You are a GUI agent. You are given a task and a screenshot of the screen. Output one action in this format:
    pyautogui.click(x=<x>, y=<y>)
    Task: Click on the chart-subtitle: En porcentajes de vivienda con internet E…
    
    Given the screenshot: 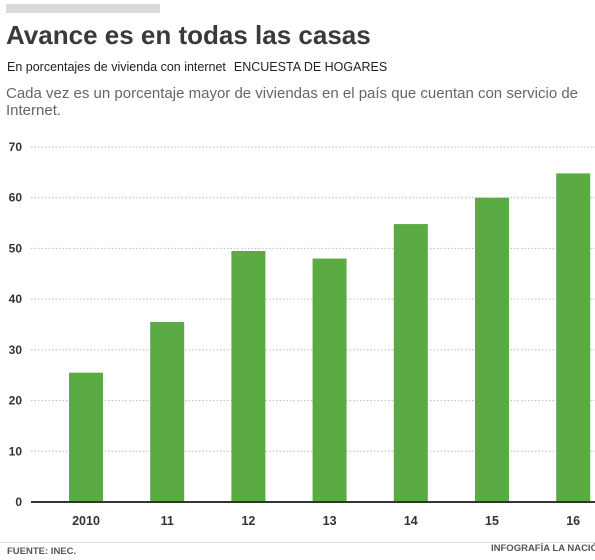 What is the action you would take?
    pyautogui.click(x=197, y=67)
    